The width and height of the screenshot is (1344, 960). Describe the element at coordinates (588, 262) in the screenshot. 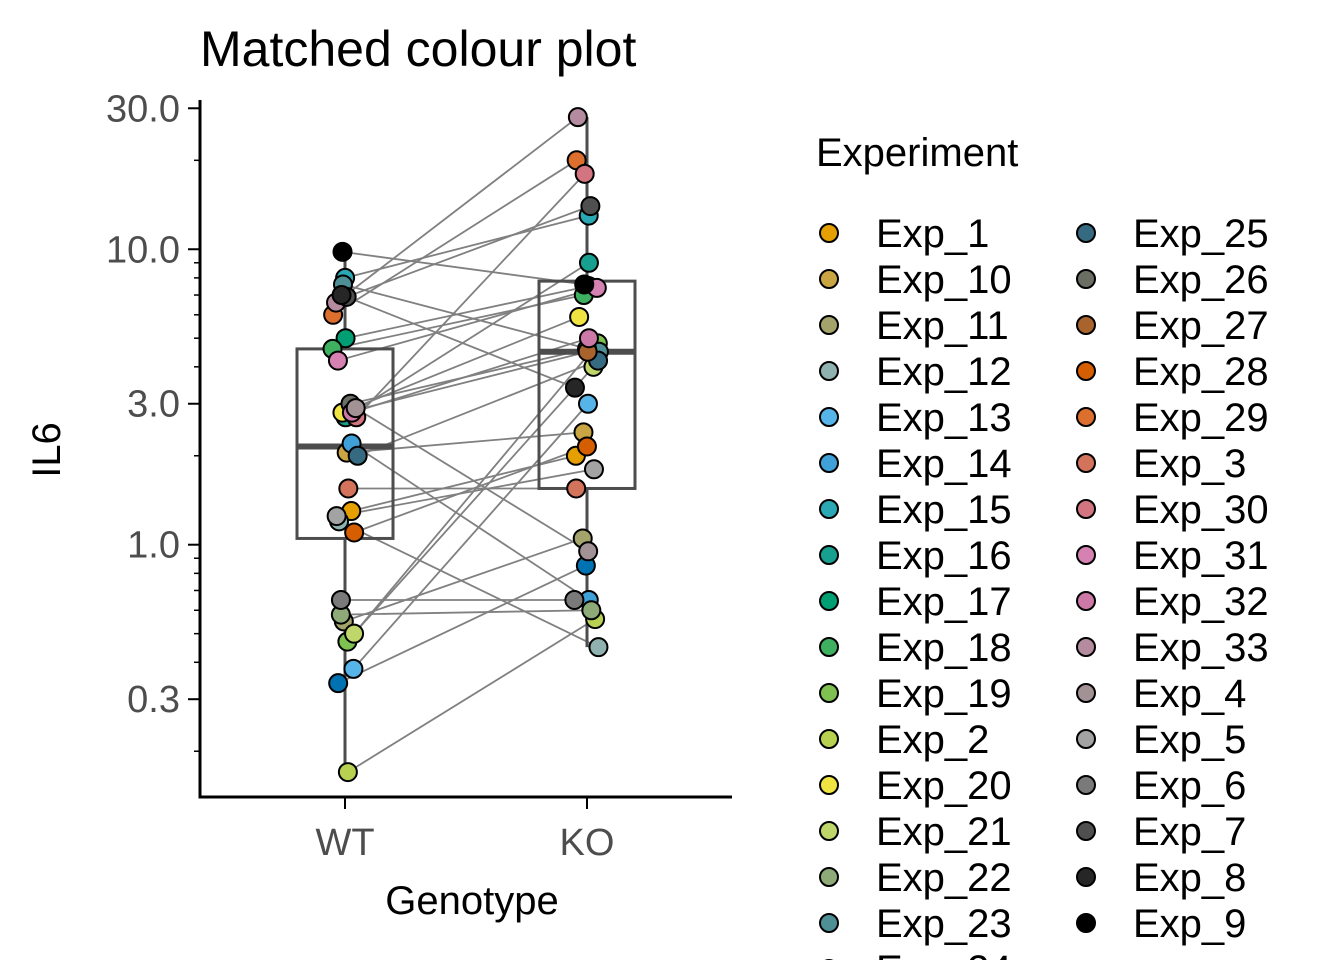

I see `point-Exp_16-KO` at that location.